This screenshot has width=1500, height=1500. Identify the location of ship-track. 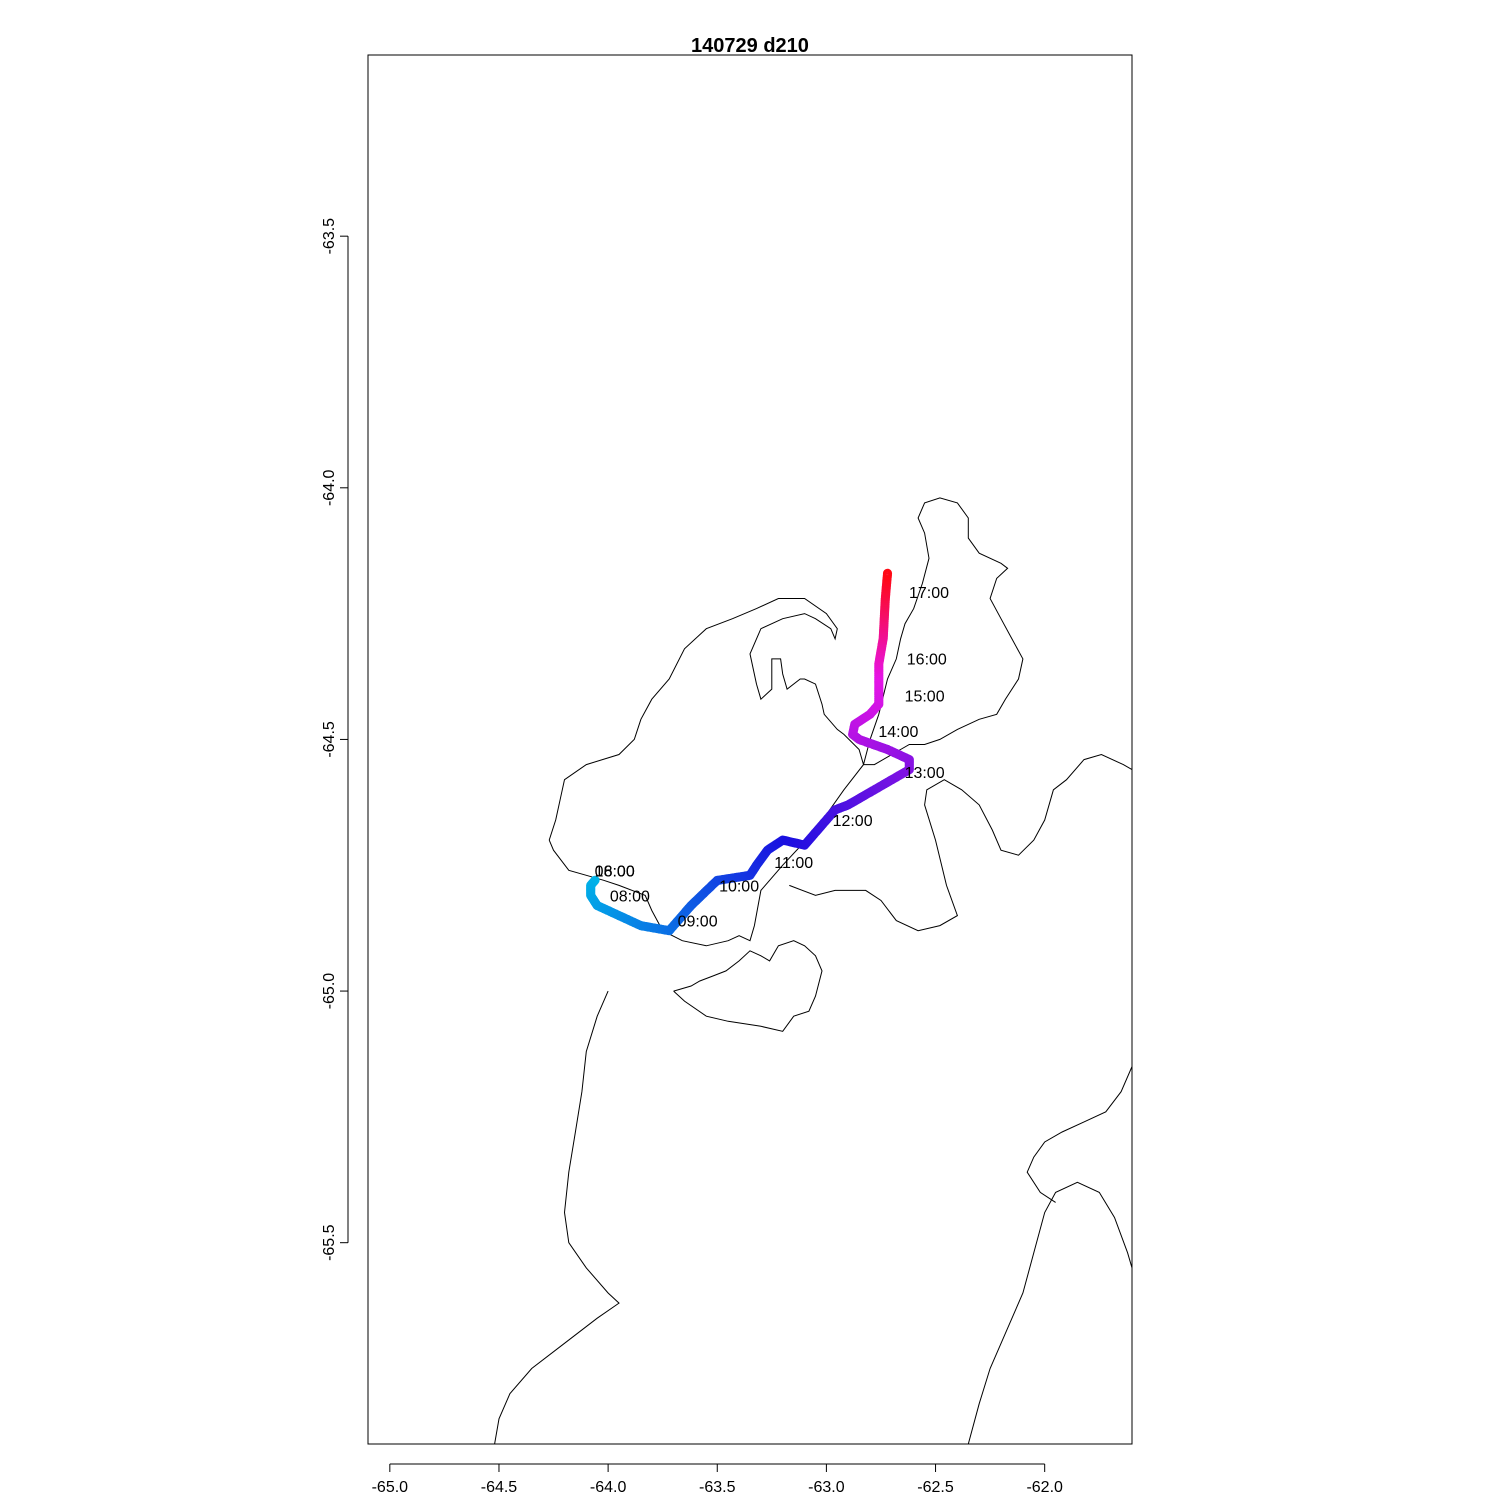
(750, 752).